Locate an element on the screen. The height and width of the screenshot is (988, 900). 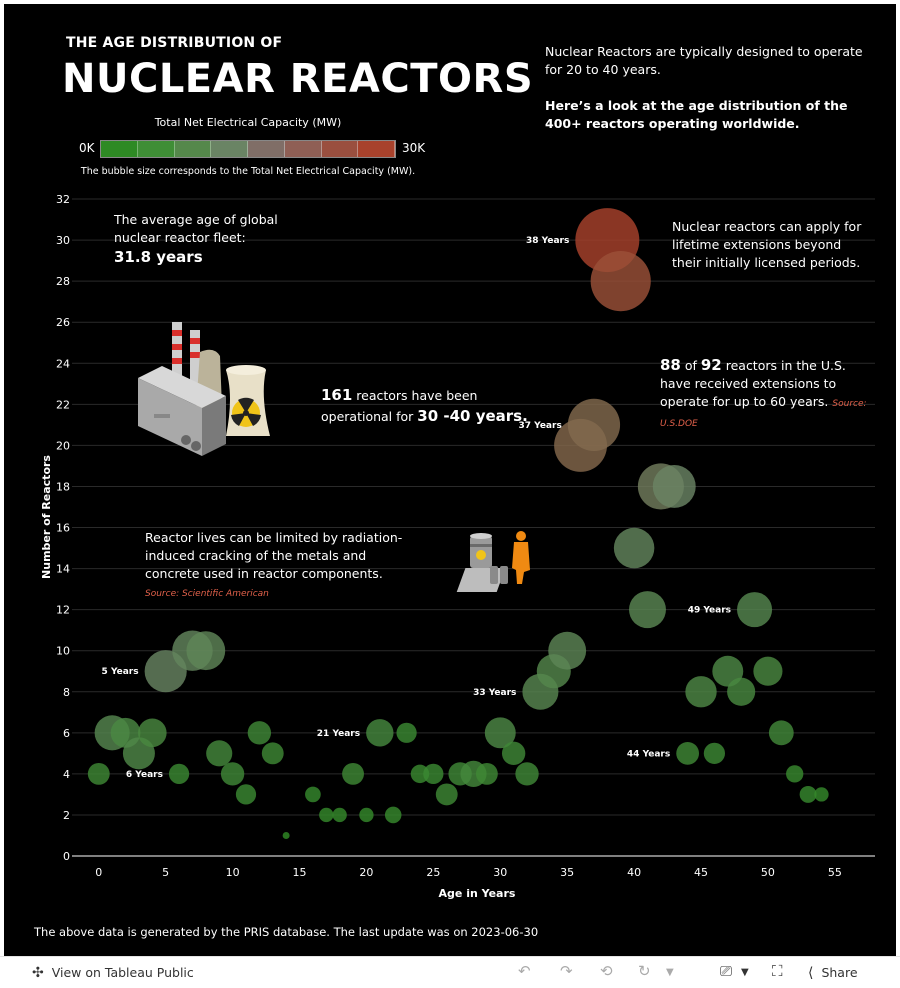
y-tick-label: 2 is located at coordinates (66, 815).